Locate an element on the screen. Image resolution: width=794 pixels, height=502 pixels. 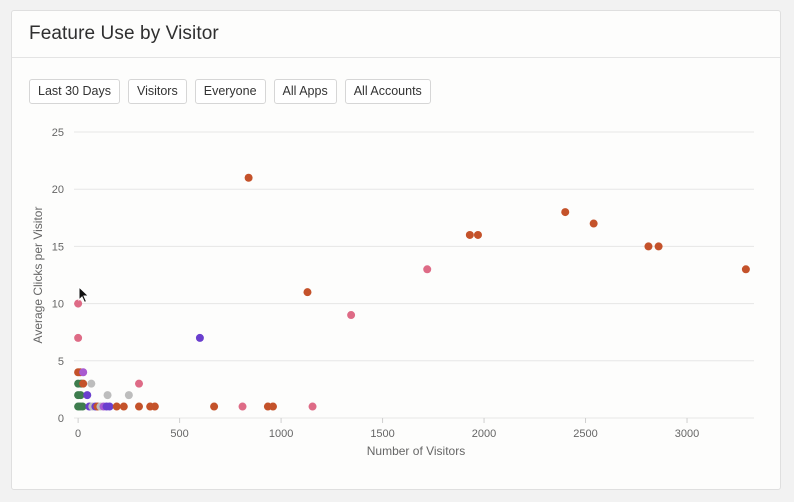
date-range-filter: Last 30 Days is located at coordinates (74, 91).